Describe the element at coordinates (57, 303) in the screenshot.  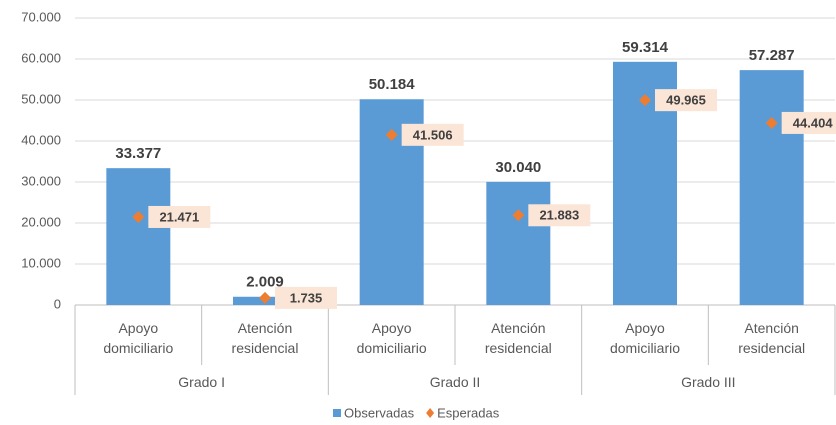
I see `y-tick-label: 0` at that location.